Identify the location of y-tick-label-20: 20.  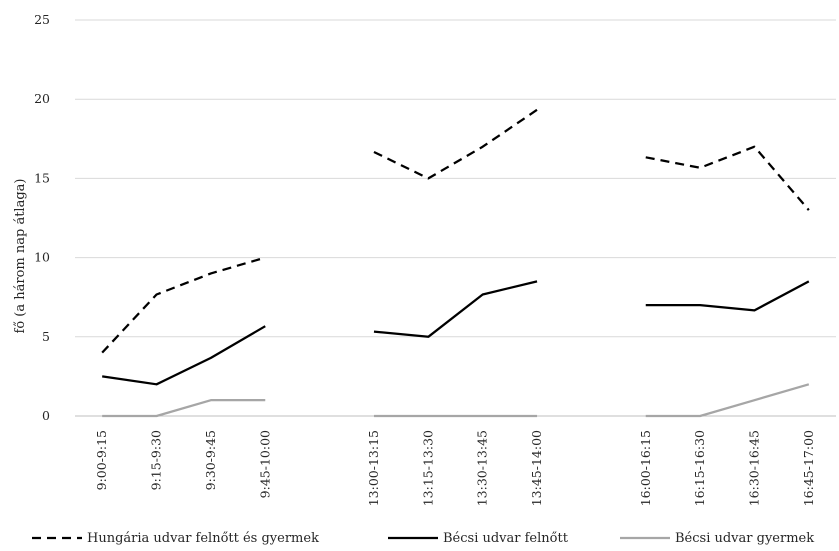
(42, 98).